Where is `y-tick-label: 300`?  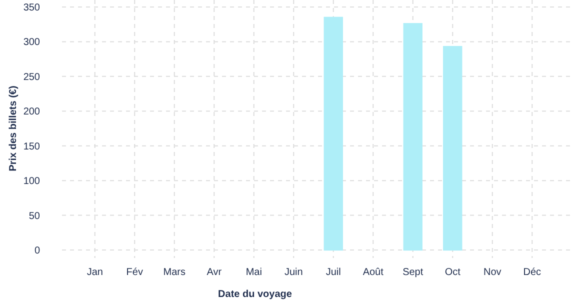 y-tick-label: 300 is located at coordinates (31, 42).